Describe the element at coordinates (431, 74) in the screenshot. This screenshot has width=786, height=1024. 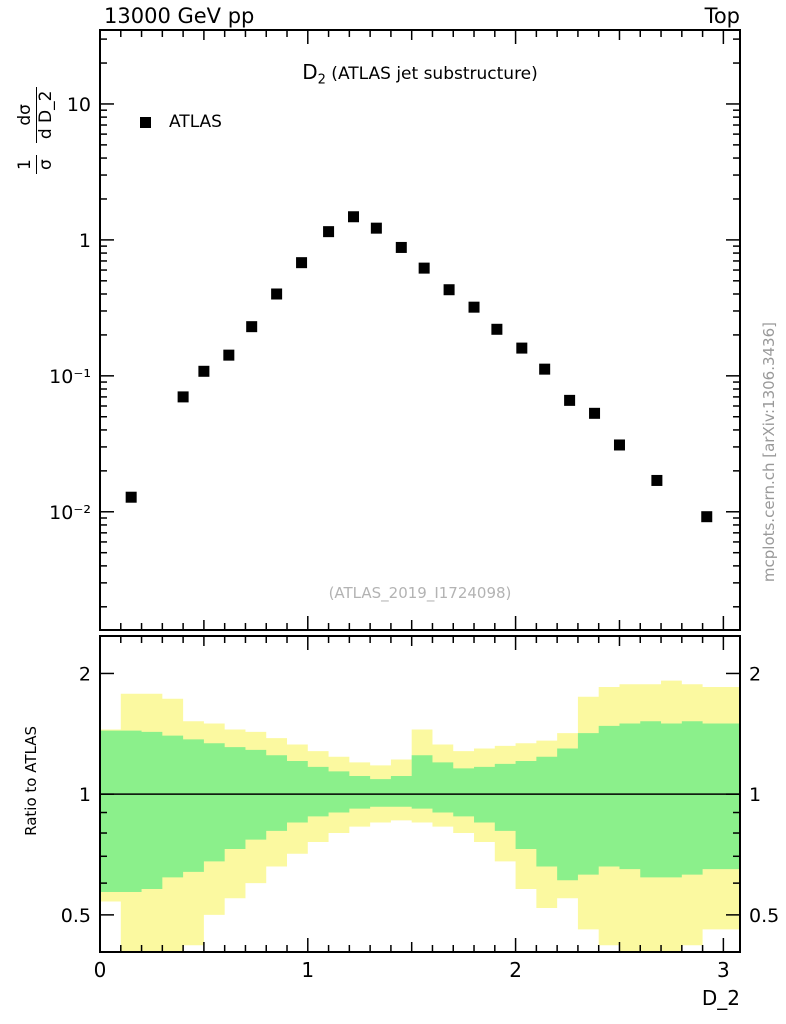
I see `plot-title-description: (ATLAS jet substructure)` at that location.